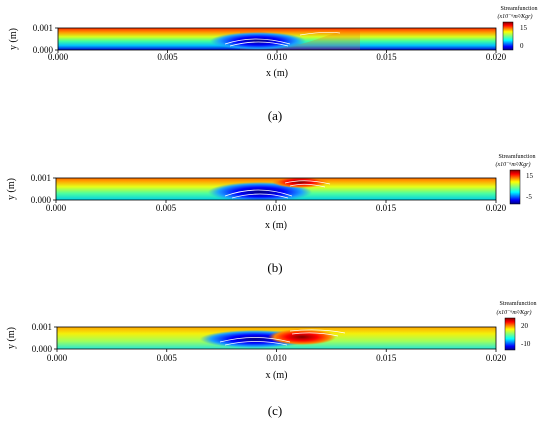 The height and width of the screenshot is (425, 550). I want to click on colorbar-tick: 20, so click(525, 326).